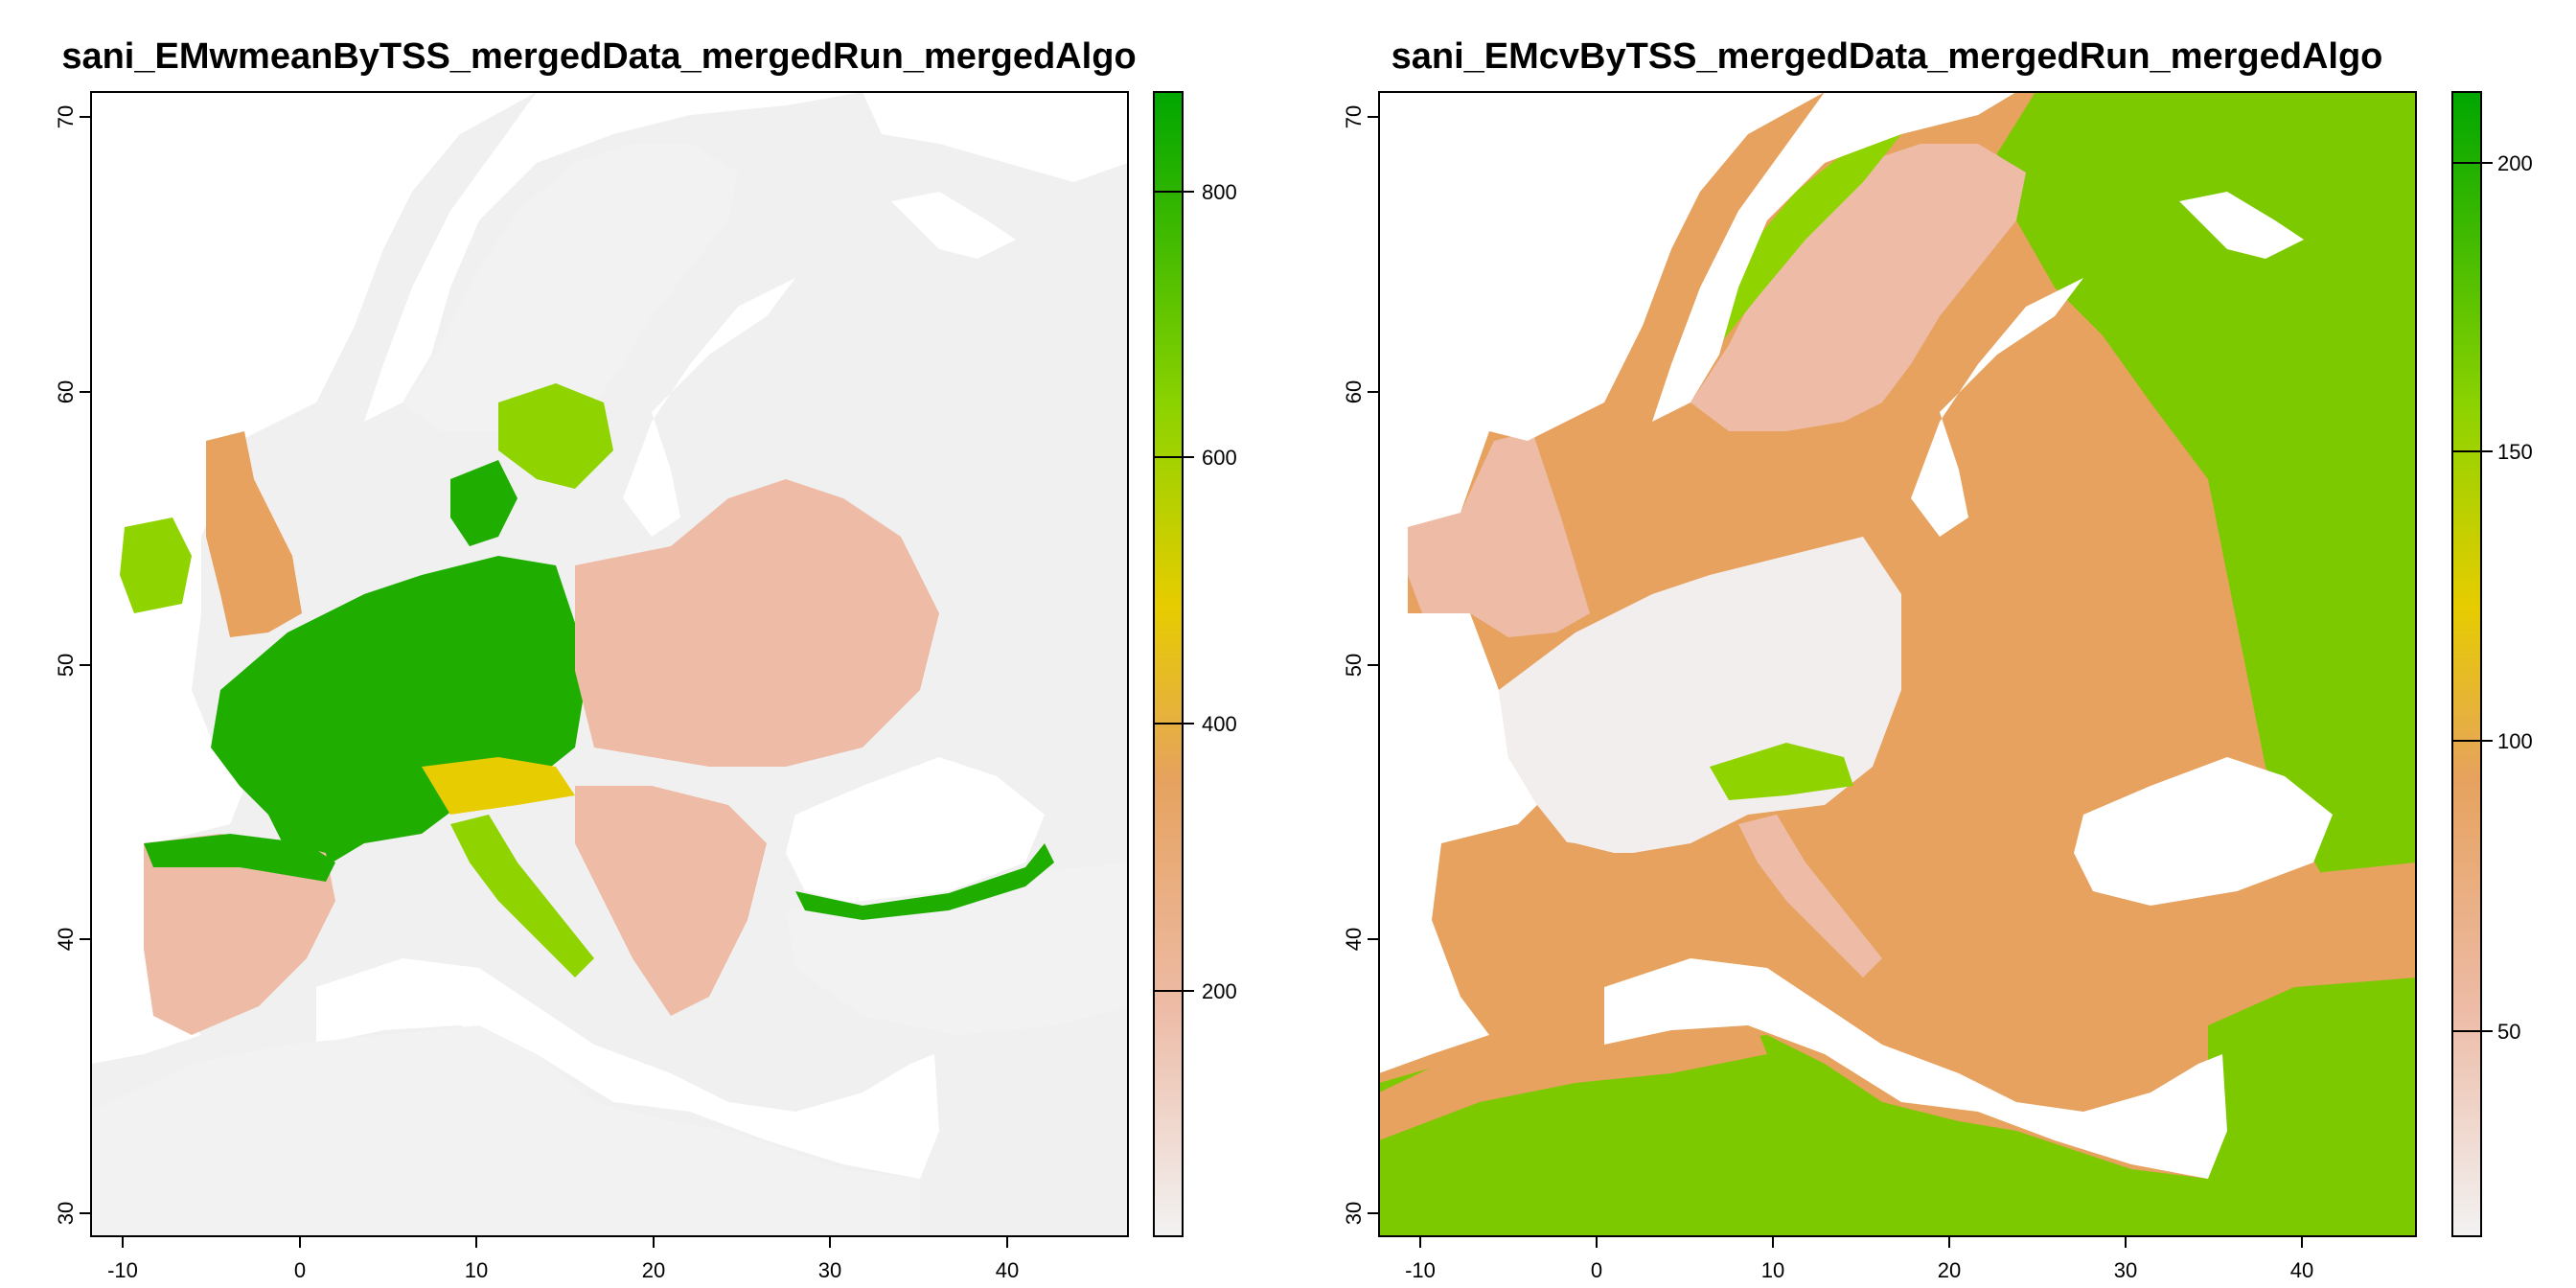 This screenshot has width=2576, height=1288. Describe the element at coordinates (2515, 452) in the screenshot. I see `legend-tick-label: 150` at that location.